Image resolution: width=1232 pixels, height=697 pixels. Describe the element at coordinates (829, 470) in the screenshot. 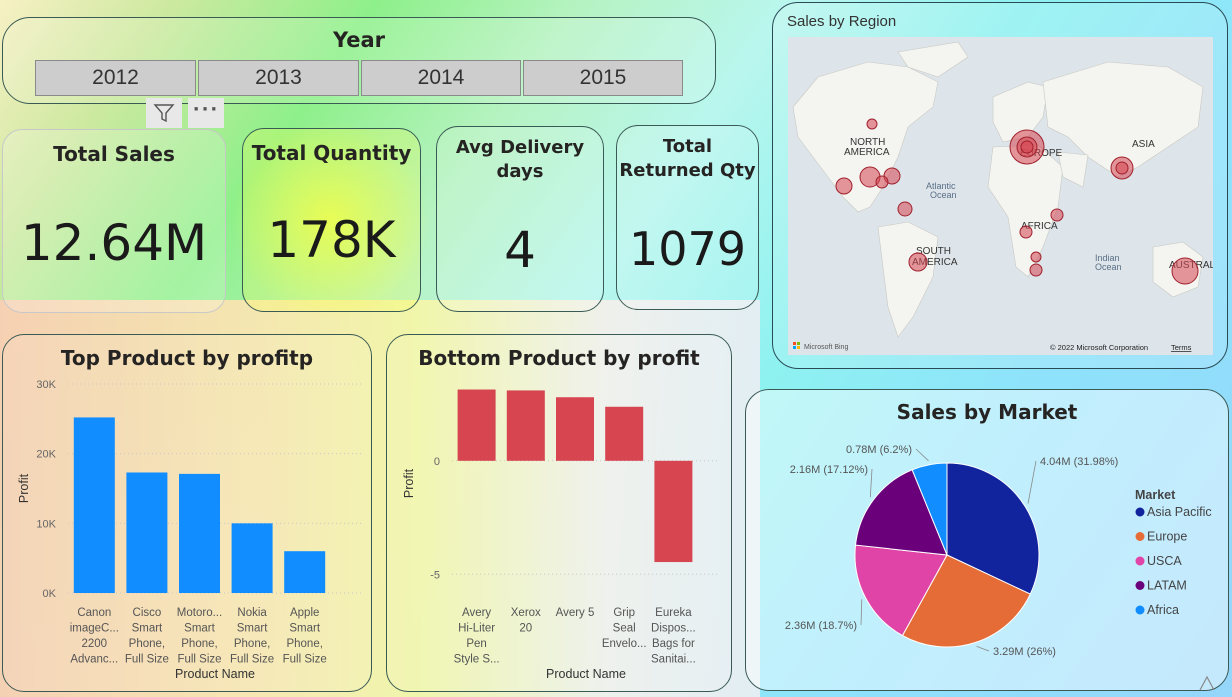

I see `pie-data-label: 2.16M (17.12%)` at that location.